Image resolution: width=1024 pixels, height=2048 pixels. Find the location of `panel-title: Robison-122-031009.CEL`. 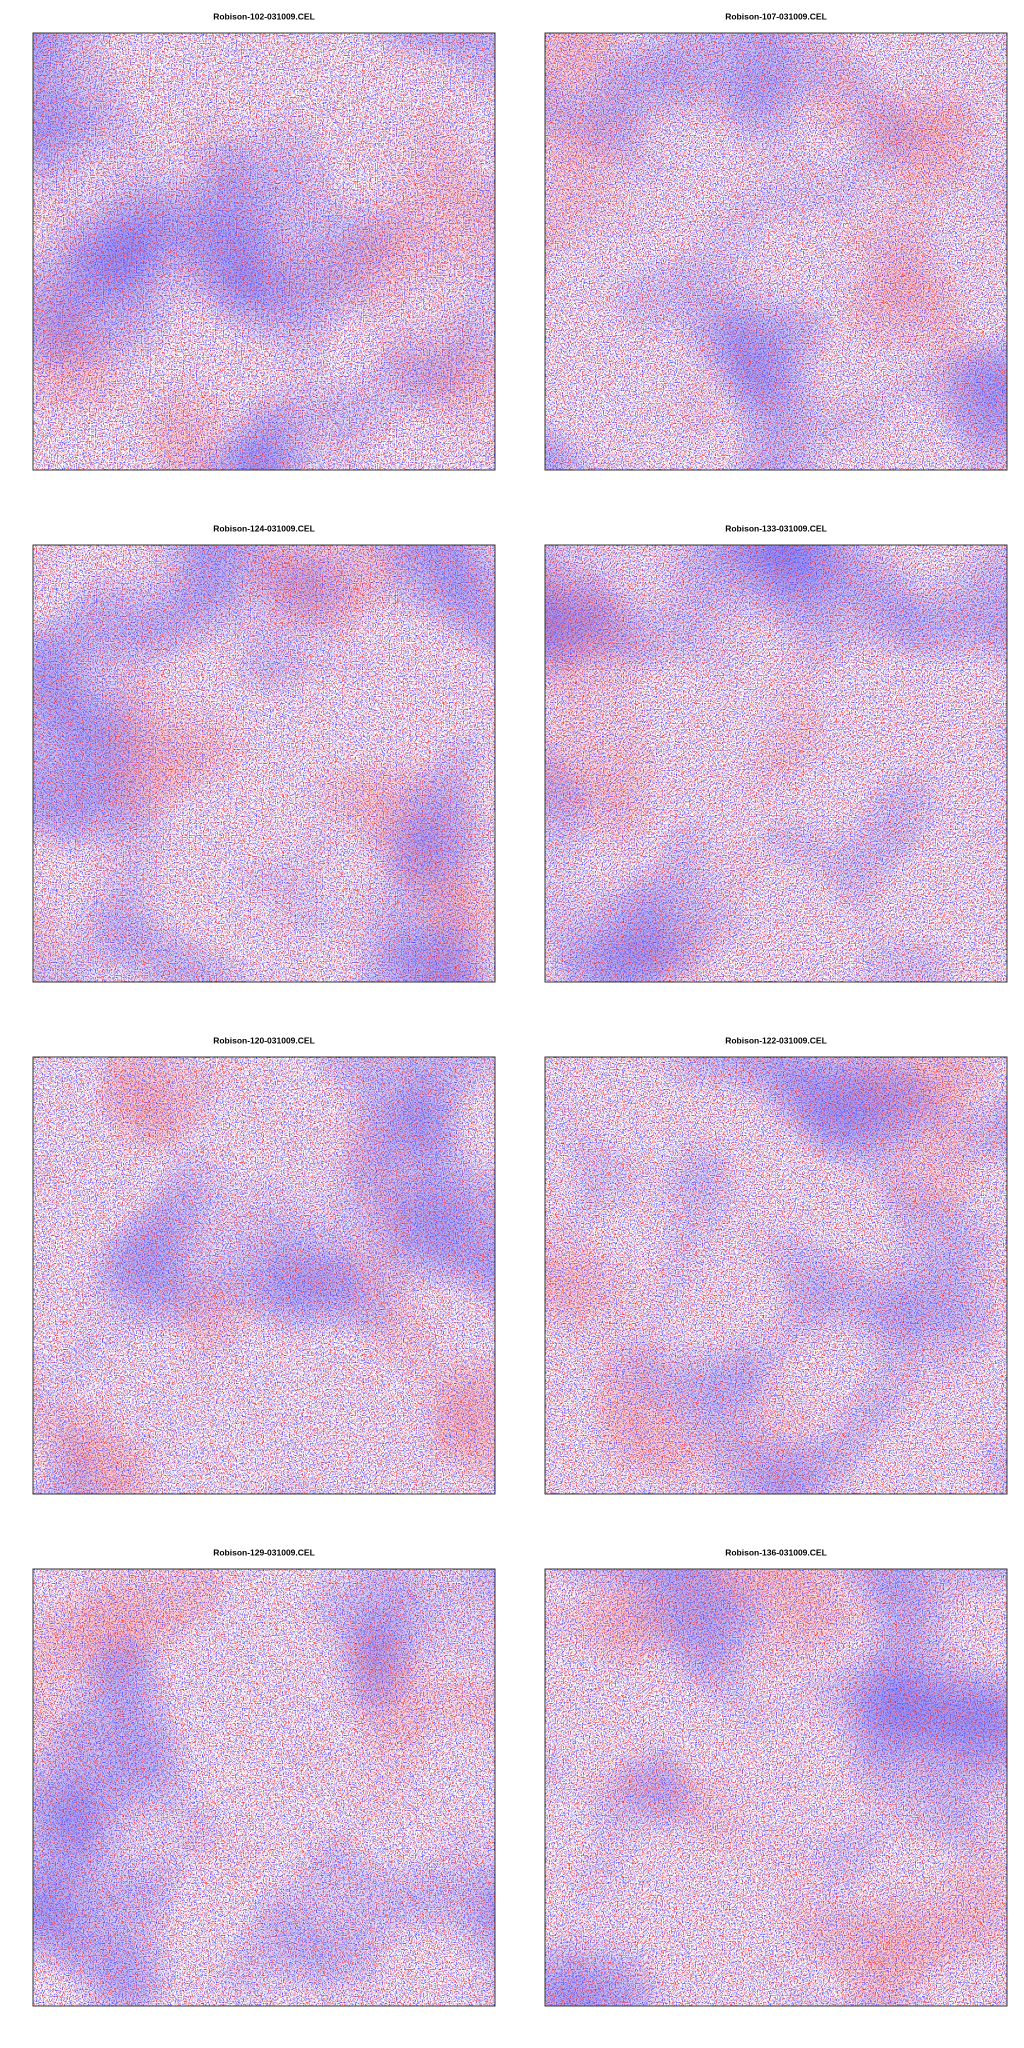

panel-title: Robison-122-031009.CEL is located at coordinates (776, 1040).